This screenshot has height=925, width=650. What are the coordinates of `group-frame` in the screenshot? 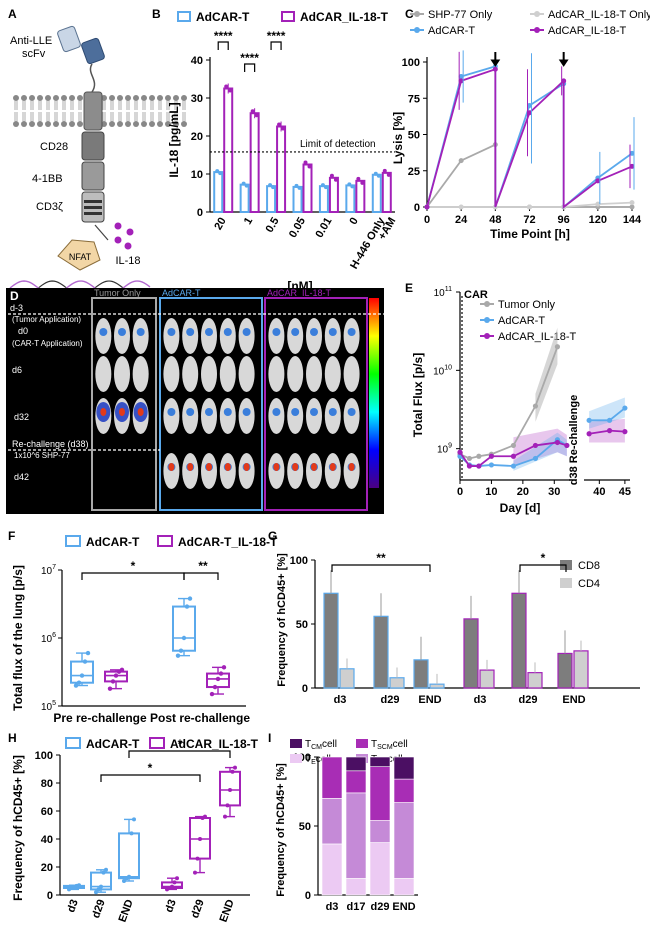 It's located at (211, 404).